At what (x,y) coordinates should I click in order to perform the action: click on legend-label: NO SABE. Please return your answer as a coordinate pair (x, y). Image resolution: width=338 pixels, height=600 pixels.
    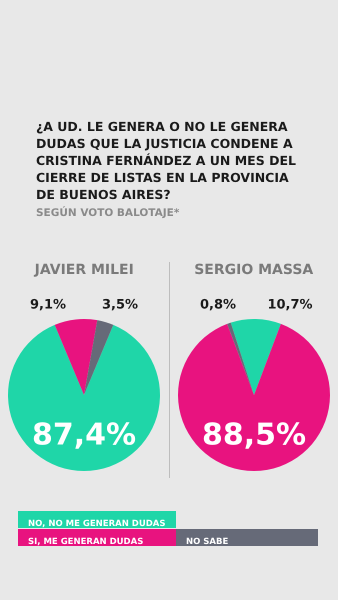
    Looking at the image, I should click on (207, 542).